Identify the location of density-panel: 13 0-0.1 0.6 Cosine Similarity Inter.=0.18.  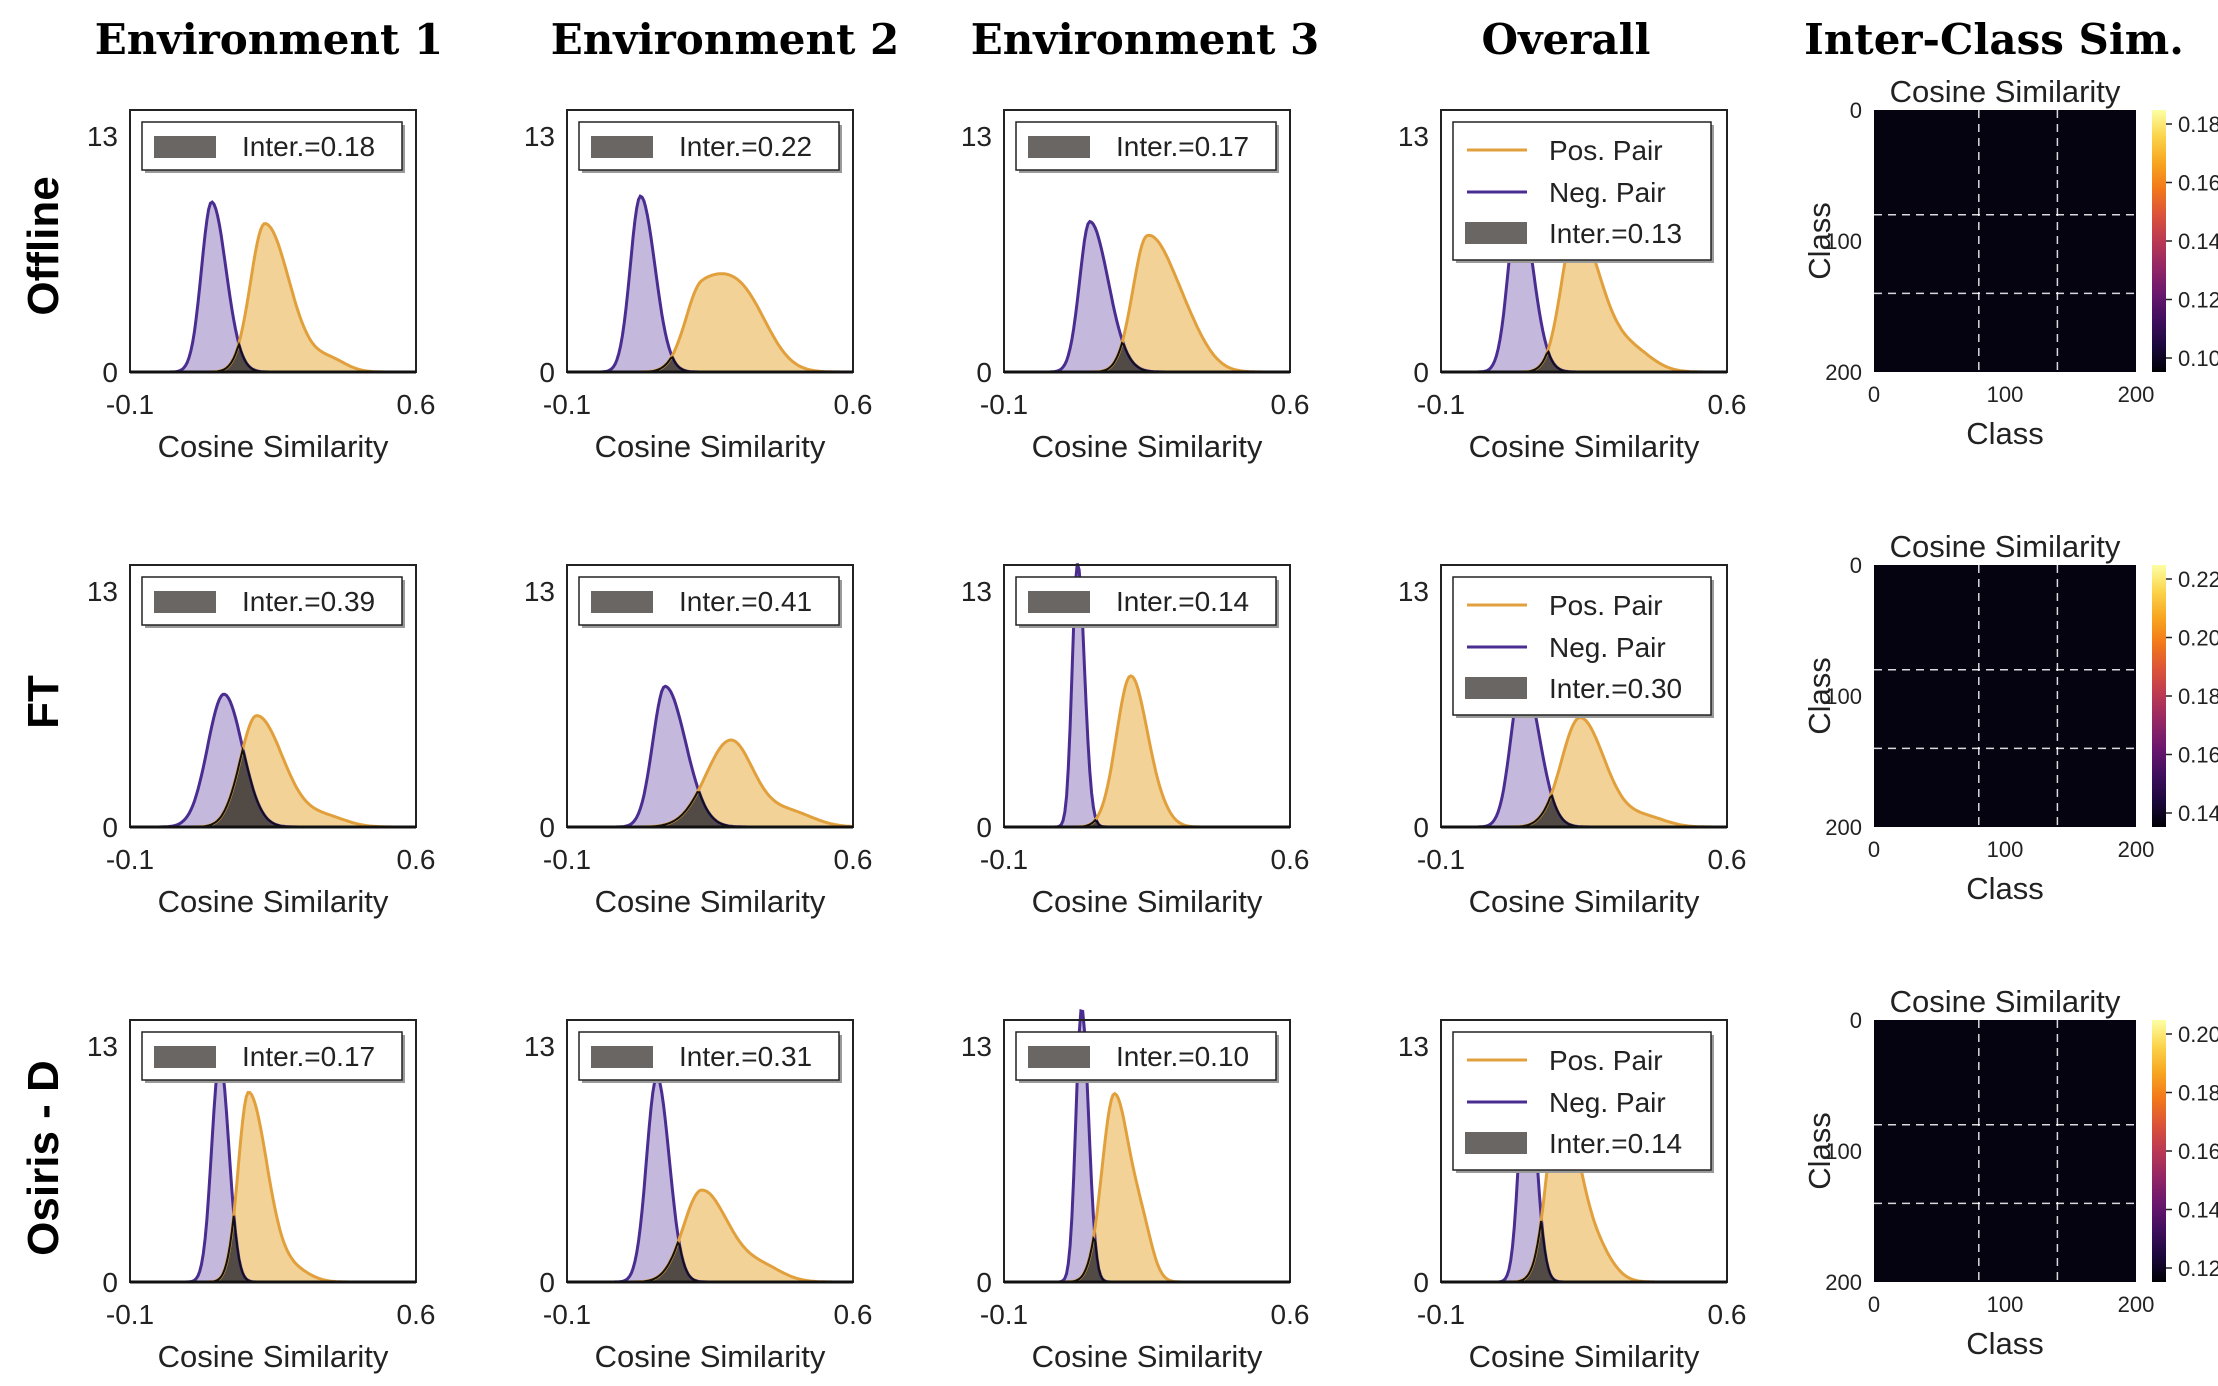
(261, 286).